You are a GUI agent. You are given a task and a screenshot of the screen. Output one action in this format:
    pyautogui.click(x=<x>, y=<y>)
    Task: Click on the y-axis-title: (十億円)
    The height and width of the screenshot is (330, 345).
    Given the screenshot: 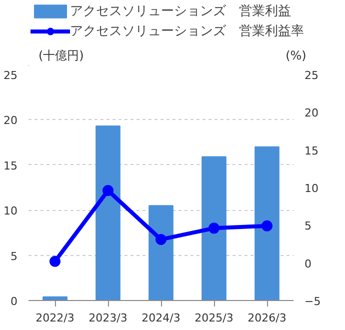 What is the action you would take?
    pyautogui.click(x=61, y=55)
    